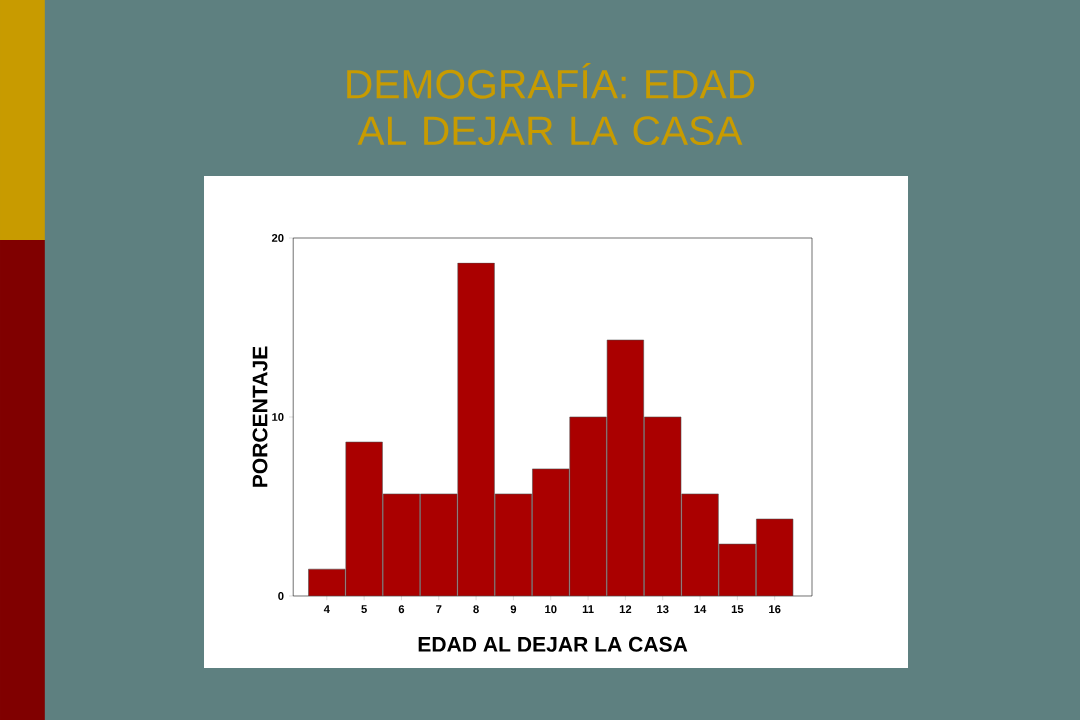 This screenshot has width=1080, height=720. I want to click on x-axis-title: EDAD AL DEJAR LA CASA, so click(553, 644).